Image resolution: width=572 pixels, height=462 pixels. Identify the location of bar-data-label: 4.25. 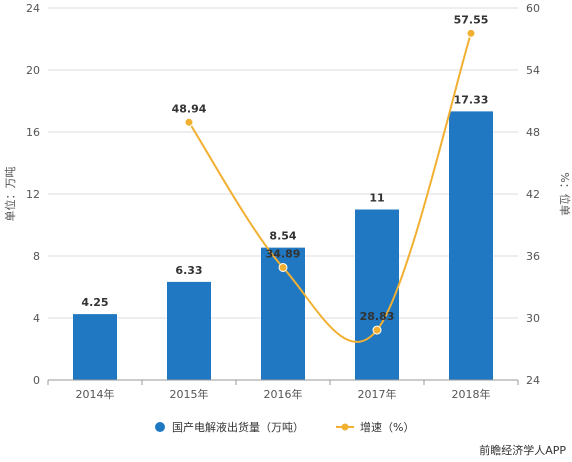
(94, 302).